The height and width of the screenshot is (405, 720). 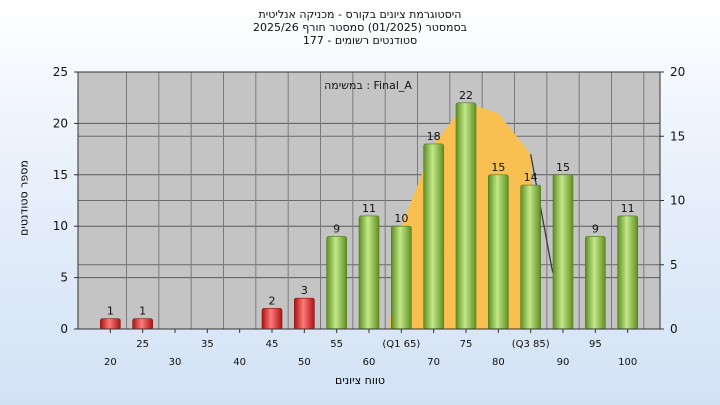 What do you see at coordinates (466, 95) in the screenshot?
I see `bar-value-label: 22` at bounding box center [466, 95].